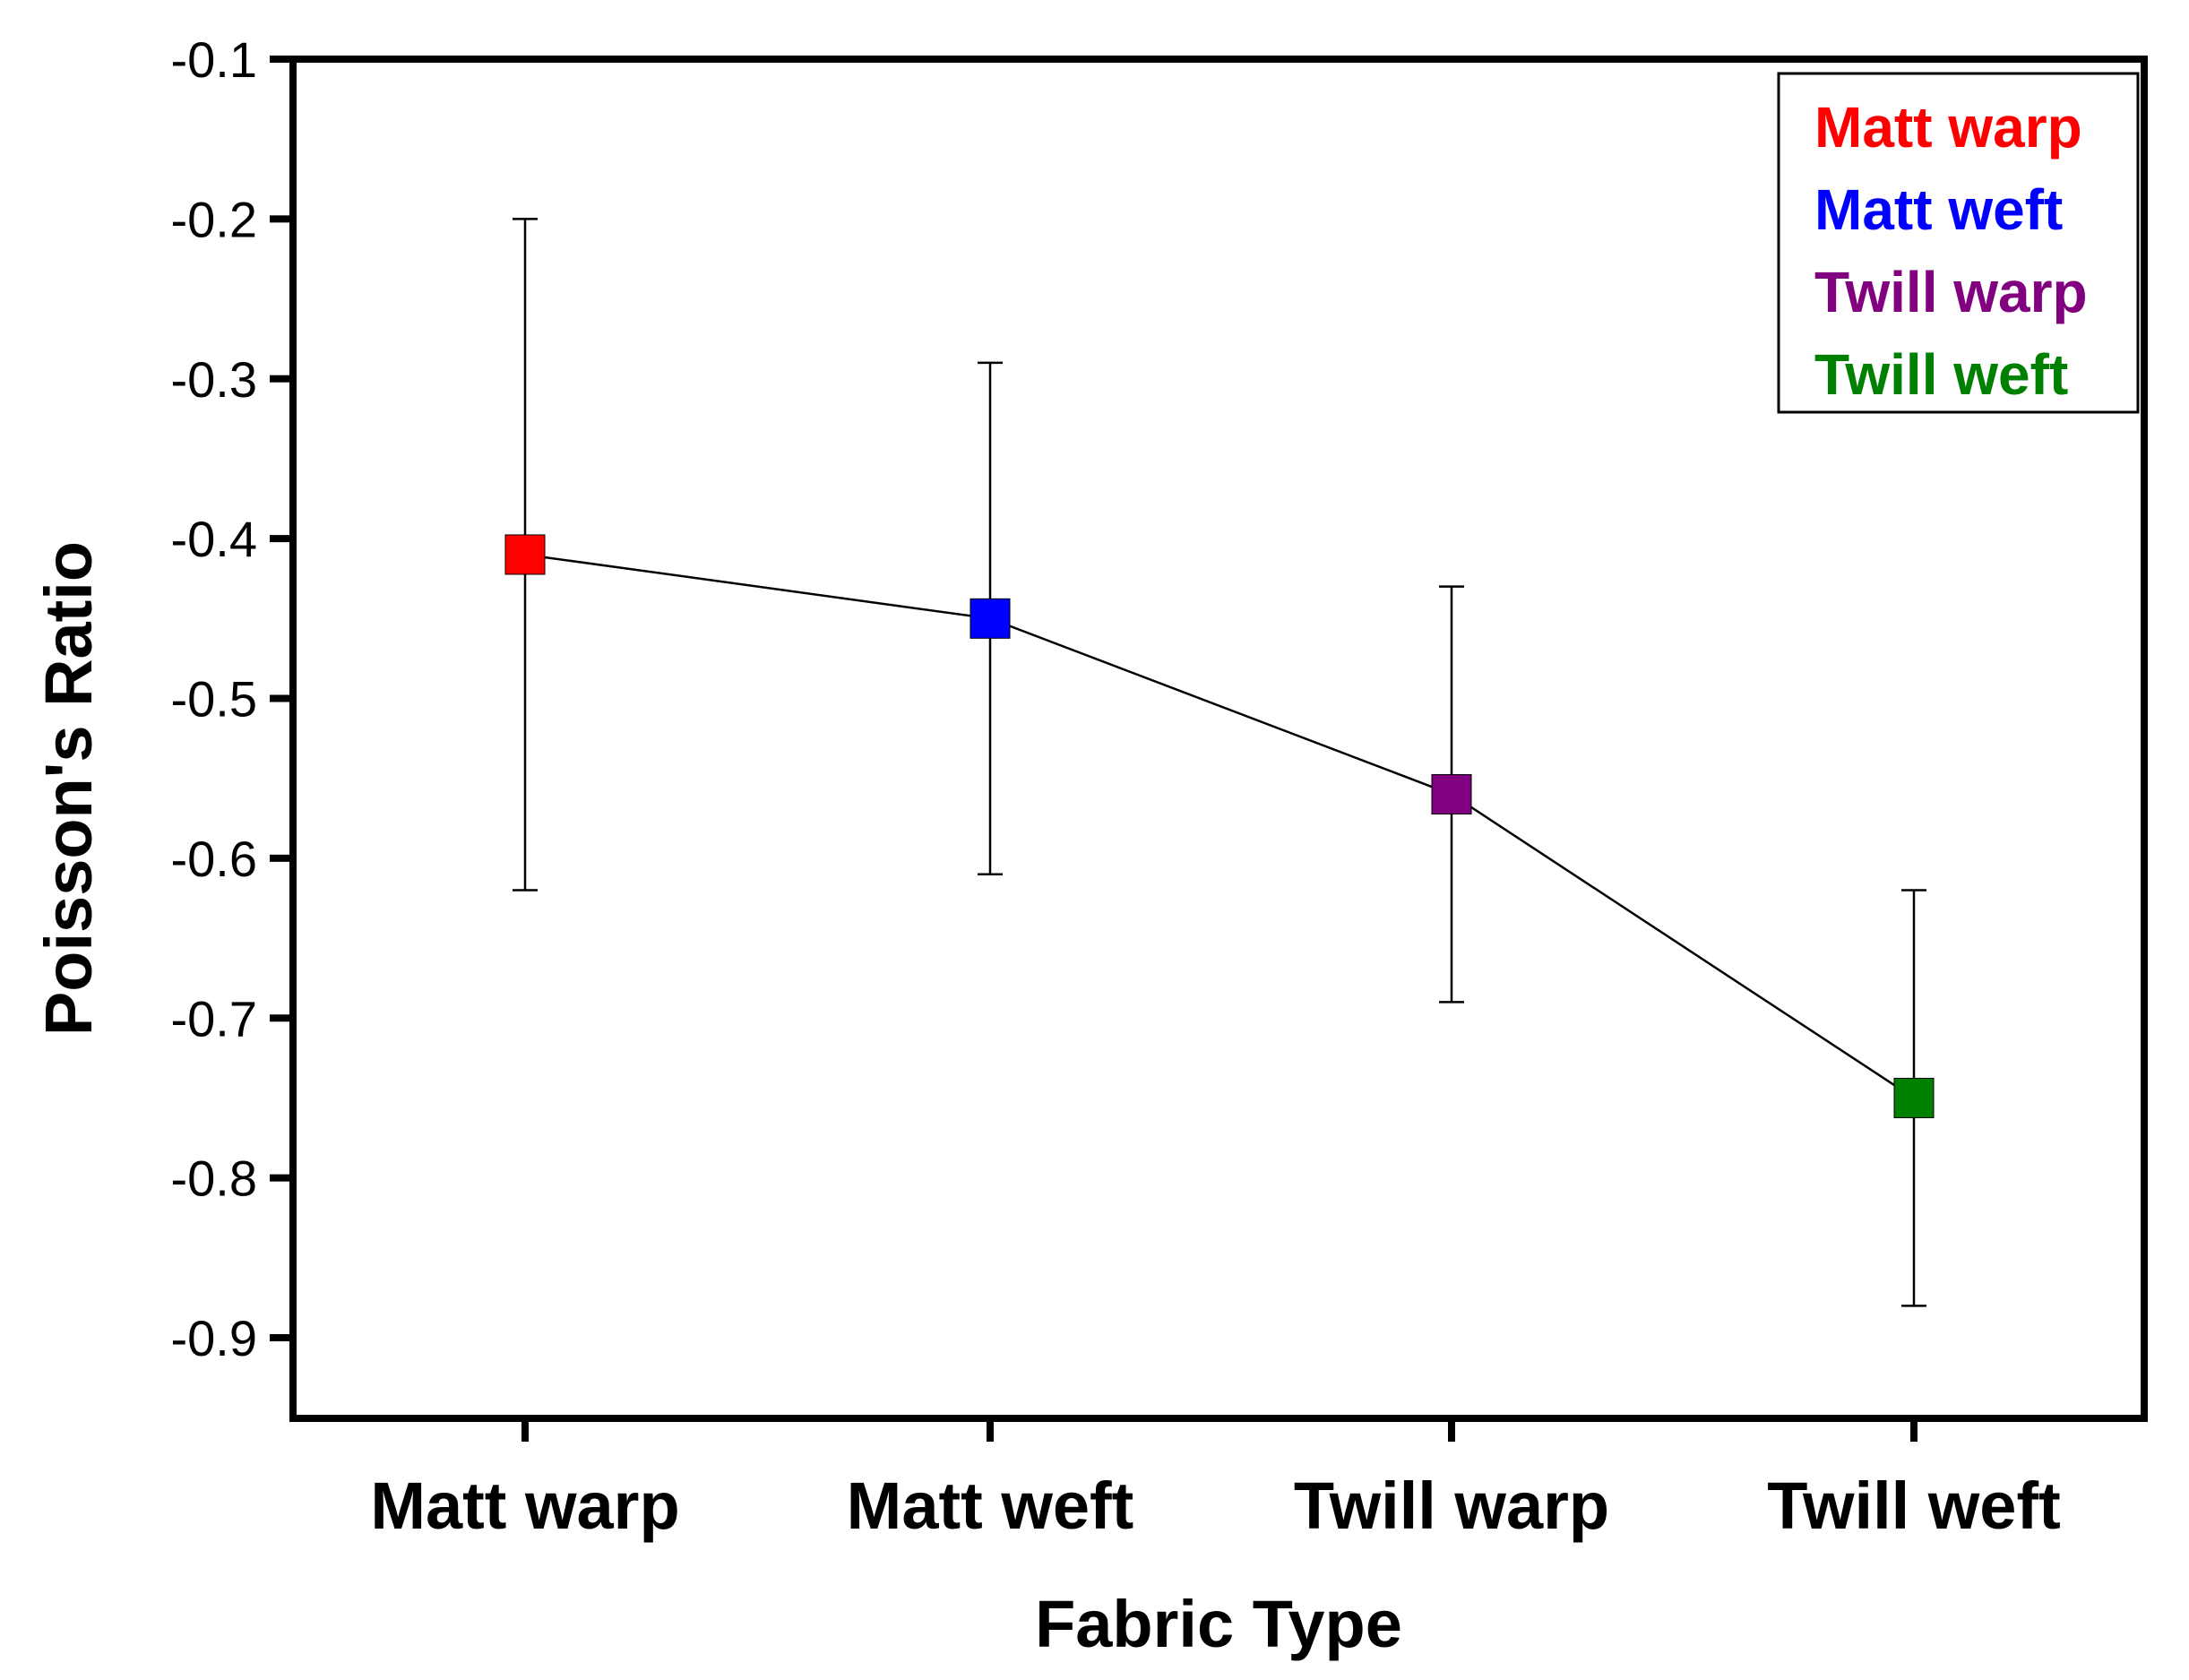 The width and height of the screenshot is (2189, 1680). I want to click on x-axis: Matt warp Matt weft Twill warp Twill weft, so click(1215, 1480).